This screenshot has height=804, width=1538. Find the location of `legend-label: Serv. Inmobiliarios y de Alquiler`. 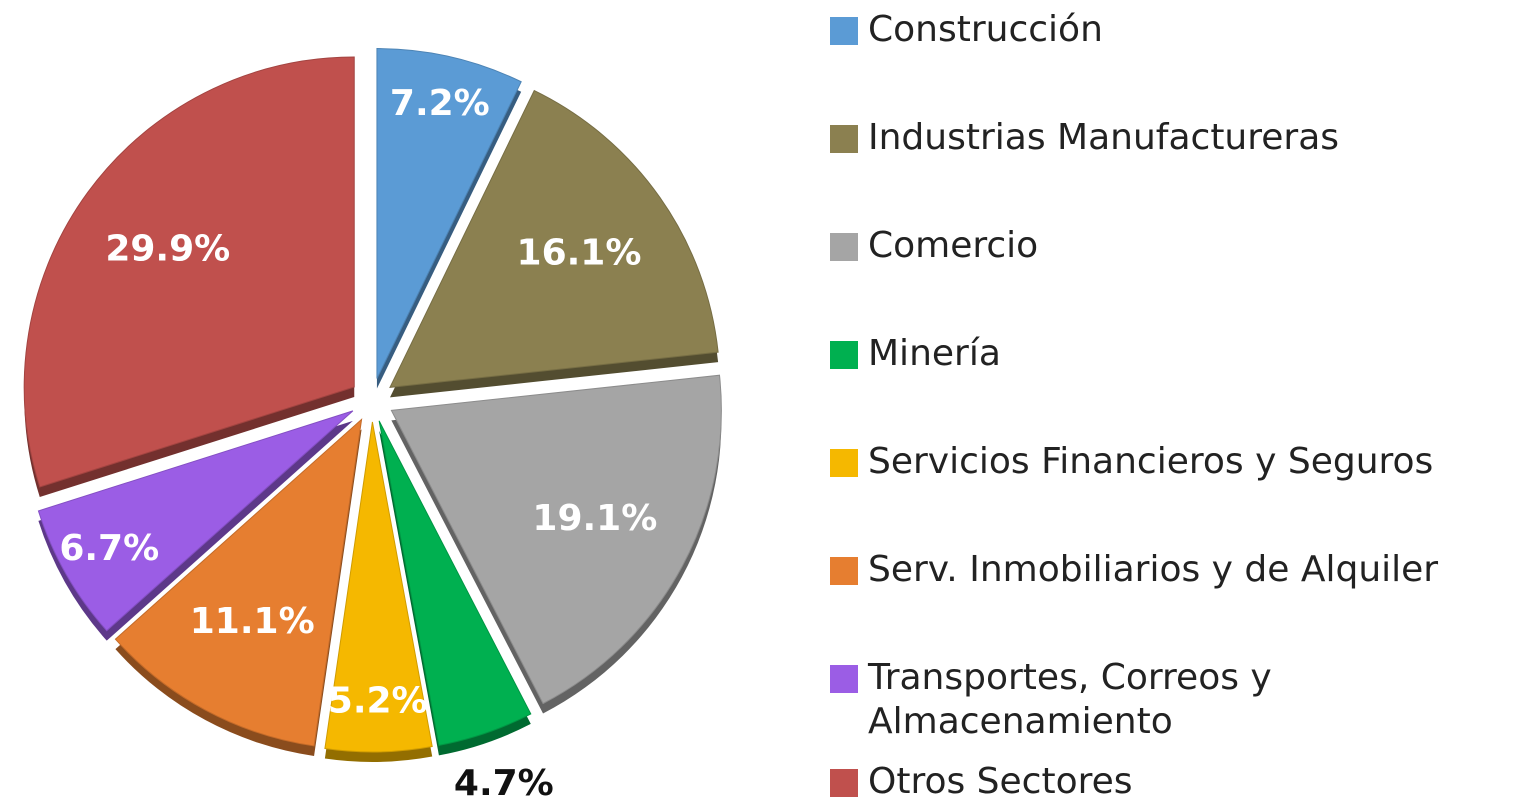

legend-label: Serv. Inmobiliarios y de Alquiler is located at coordinates (1153, 569).